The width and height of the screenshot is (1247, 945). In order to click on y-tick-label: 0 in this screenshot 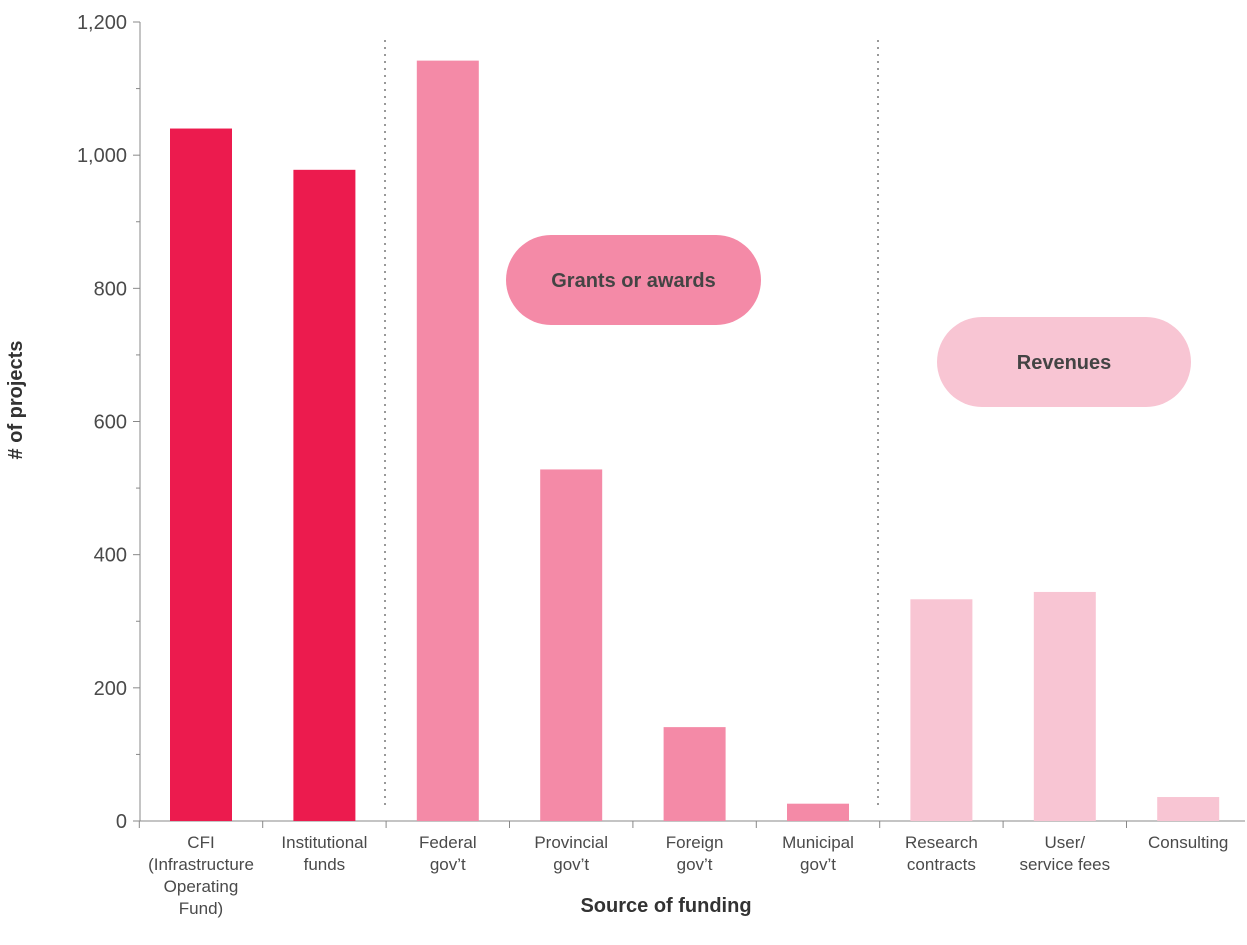, I will do `click(121, 822)`.